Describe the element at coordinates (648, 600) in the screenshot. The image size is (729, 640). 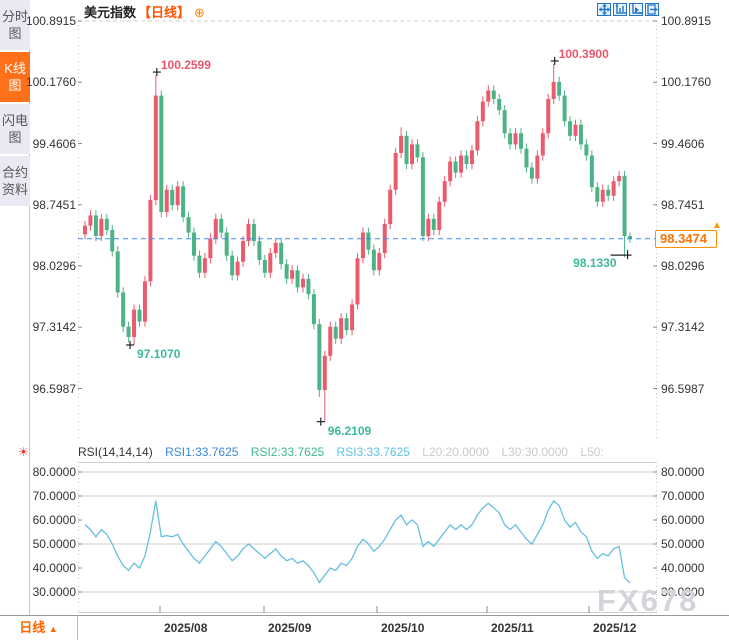
I see `watermark: FX678` at that location.